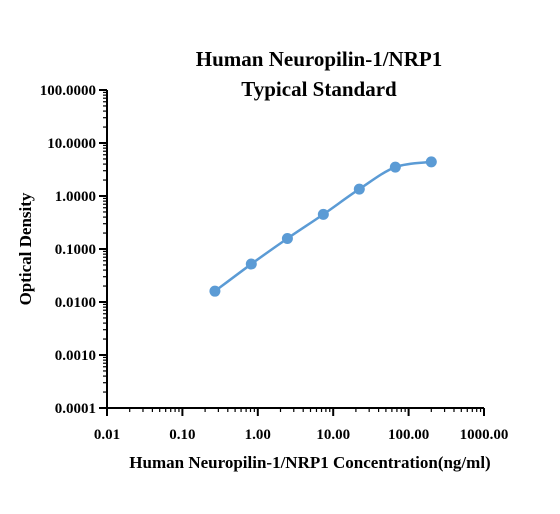 The width and height of the screenshot is (560, 514). Describe the element at coordinates (68, 91) in the screenshot. I see `y-tick-label: 100.0000` at that location.